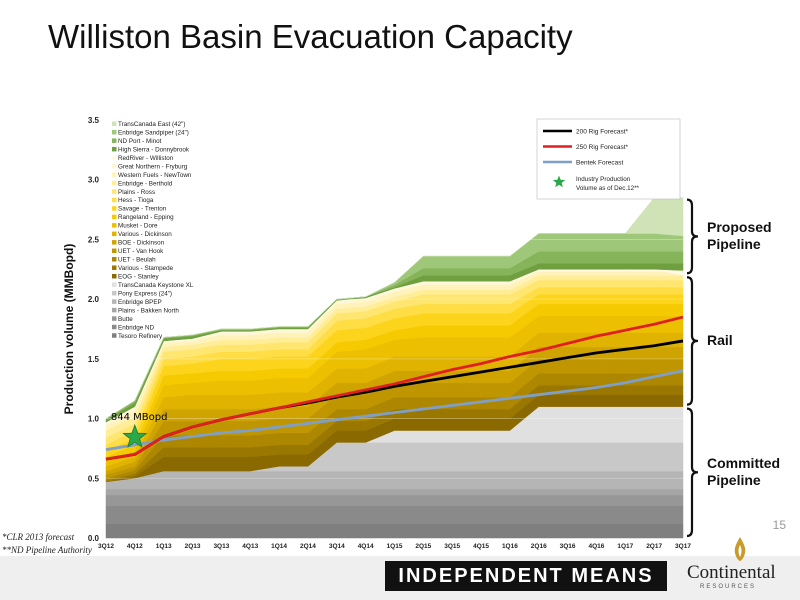 Image resolution: width=800 pixels, height=600 pixels. I want to click on footer-tagline: INDEPENDENT MEANS, so click(526, 576).